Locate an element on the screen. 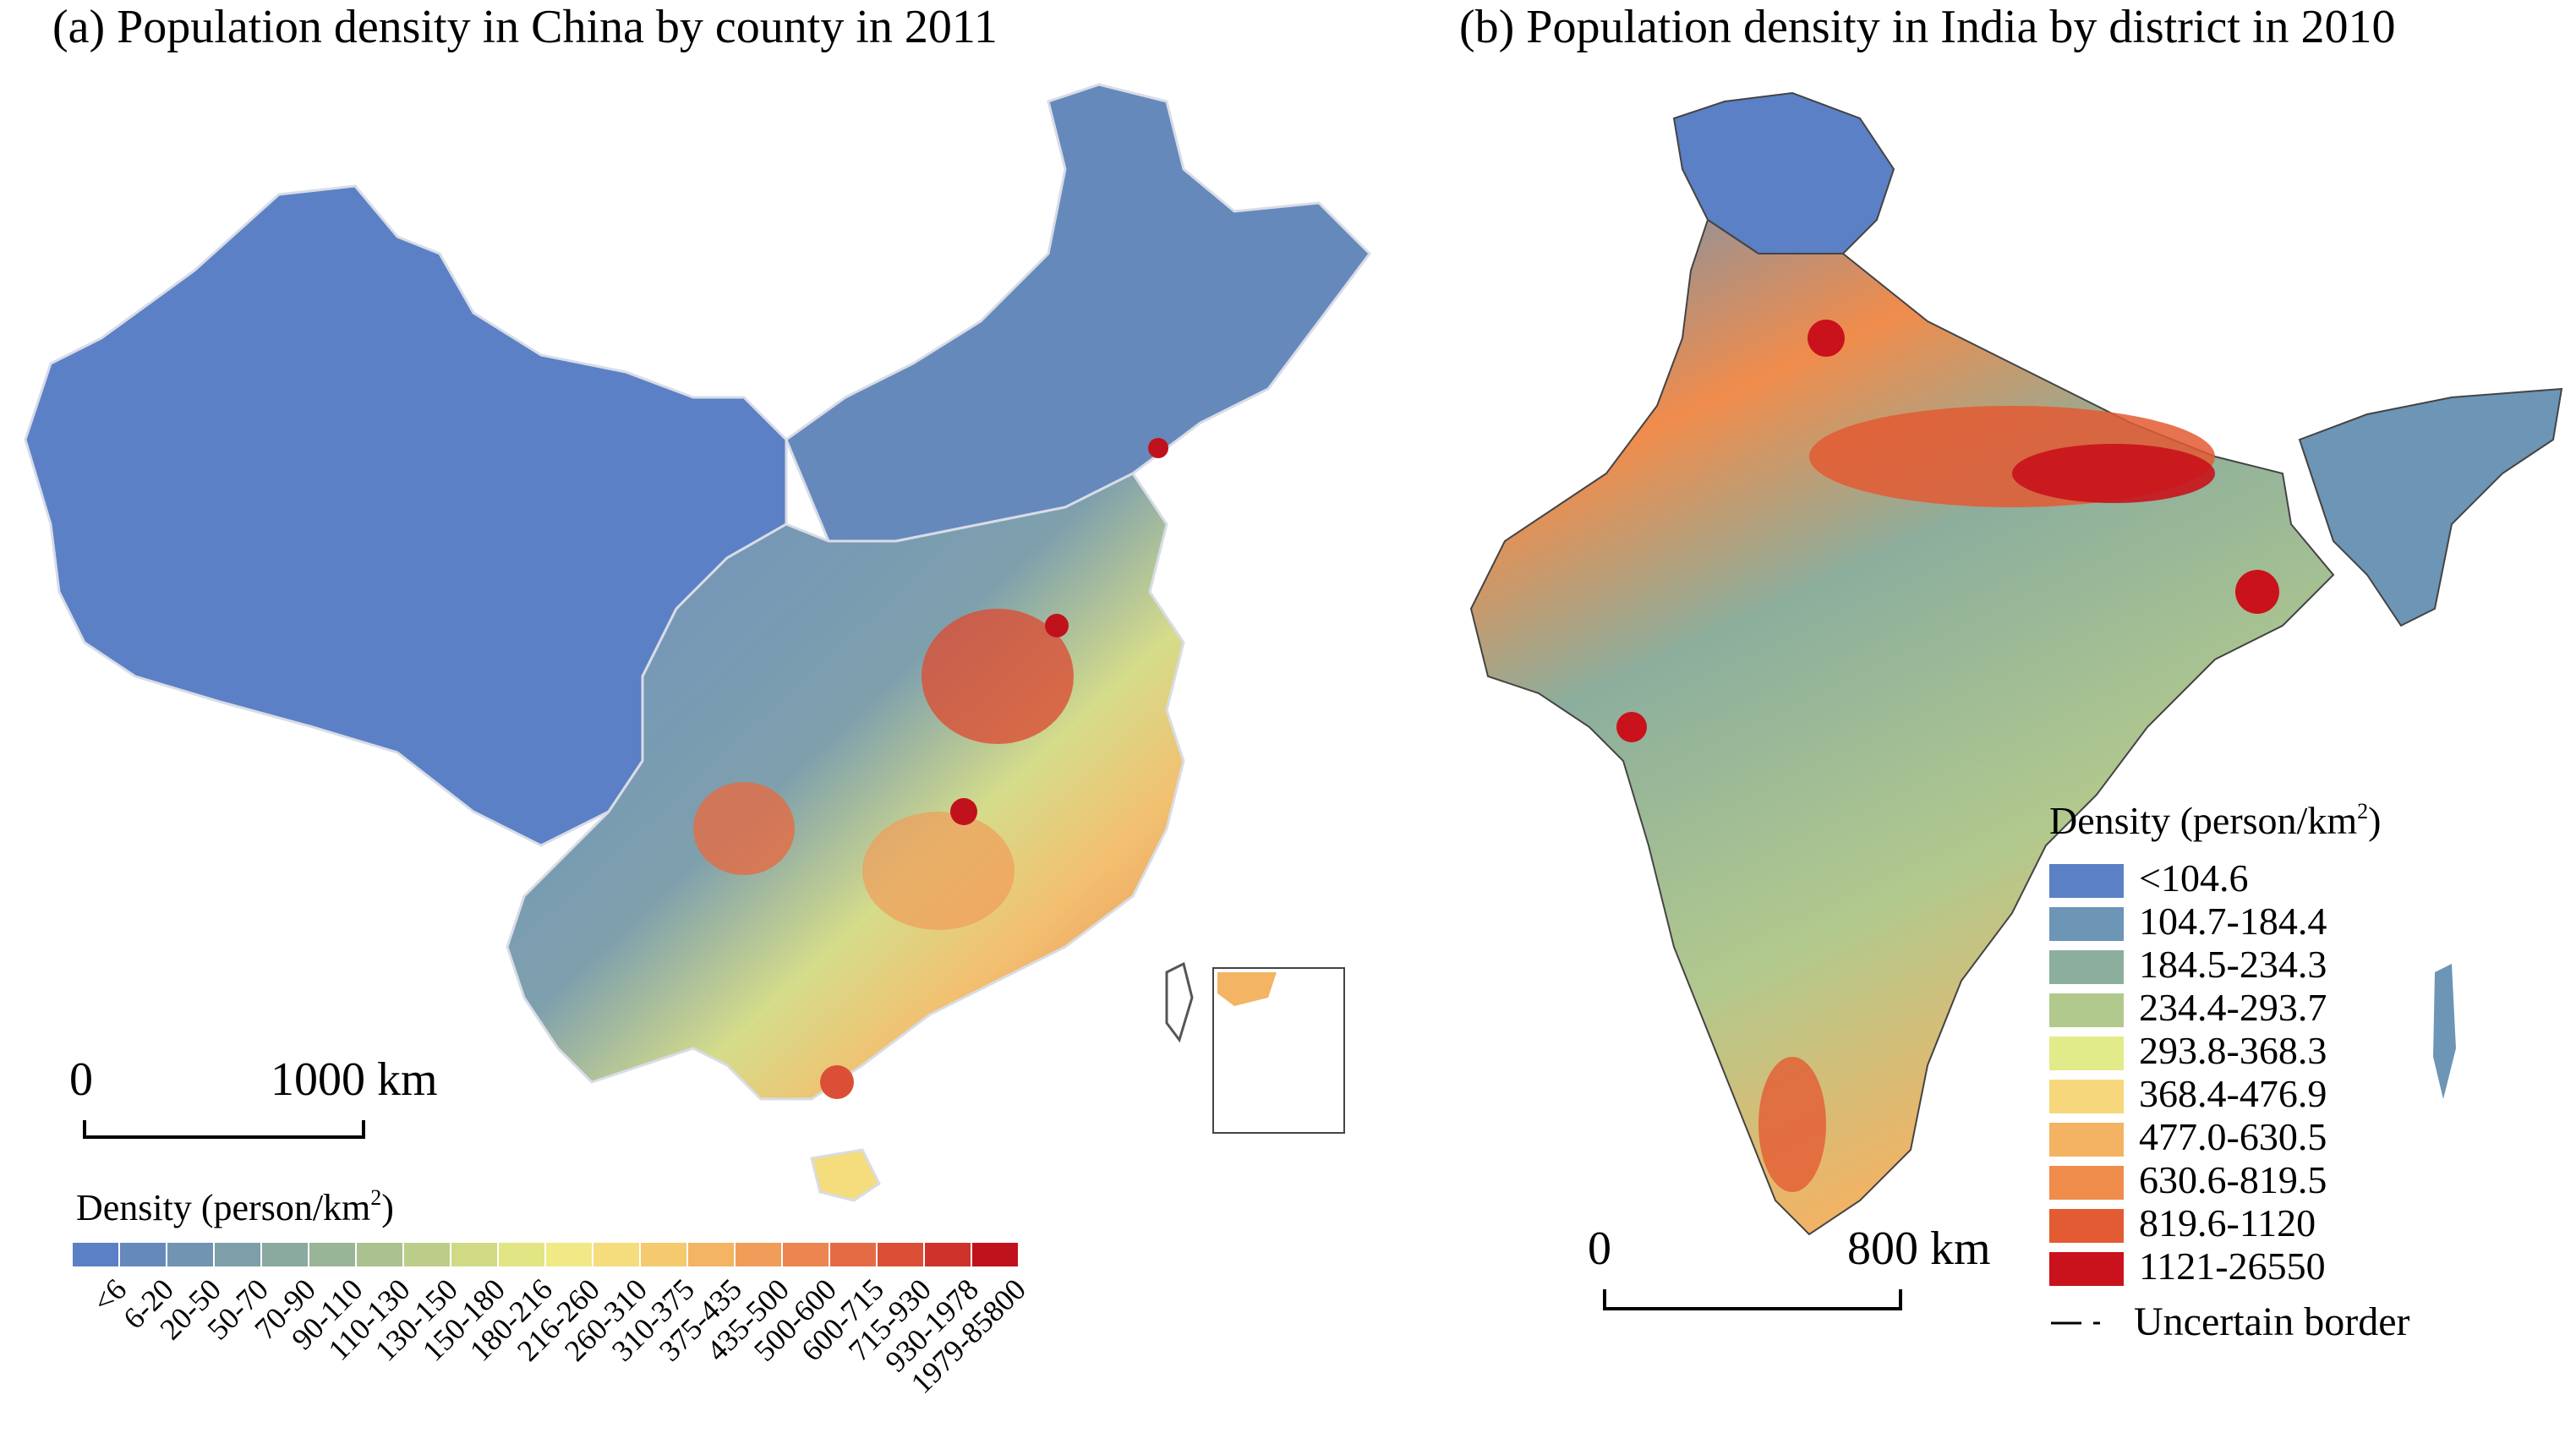 The width and height of the screenshot is (2576, 1455). india-legend-label-4: 293.8-368.3 is located at coordinates (2233, 1050).